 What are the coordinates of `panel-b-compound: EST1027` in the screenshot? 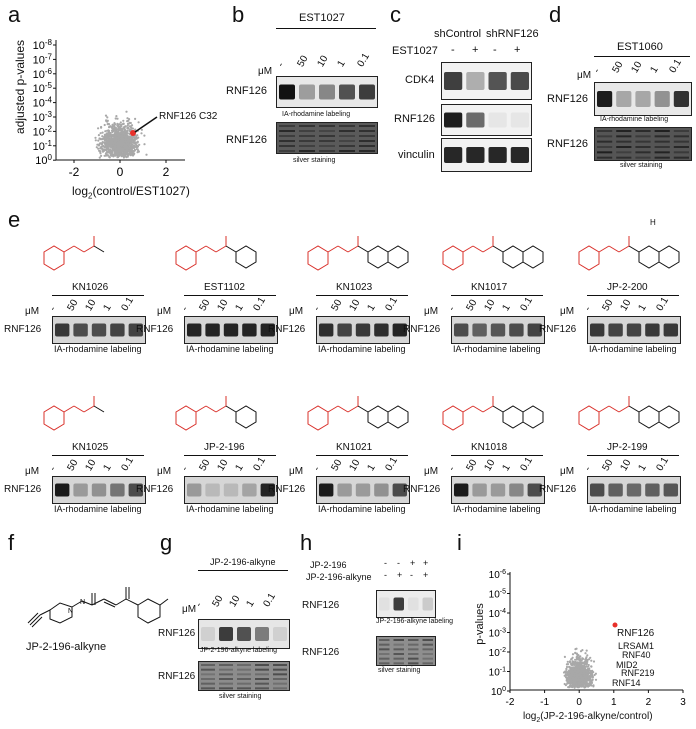 It's located at (322, 18).